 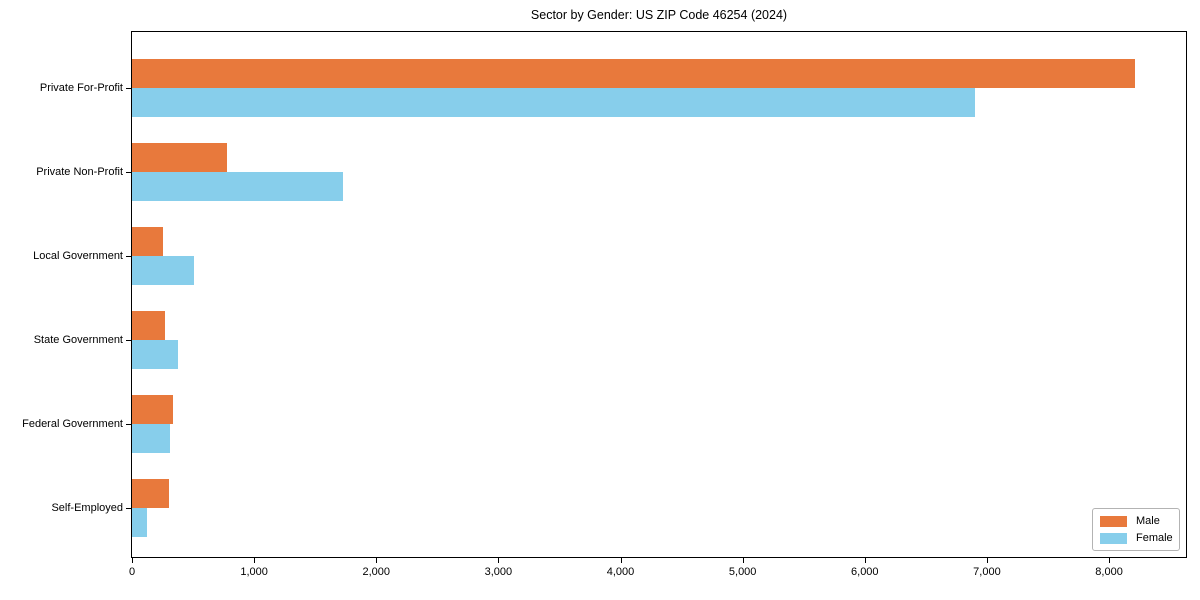 I want to click on legend-label-female: Female, so click(x=1154, y=538).